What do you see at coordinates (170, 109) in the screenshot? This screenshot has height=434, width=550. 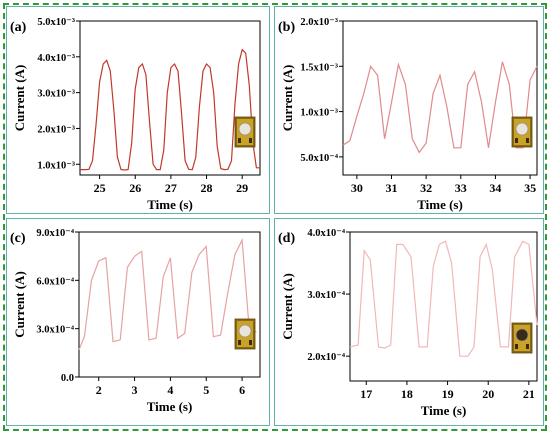 I see `chart-a-series-line` at bounding box center [170, 109].